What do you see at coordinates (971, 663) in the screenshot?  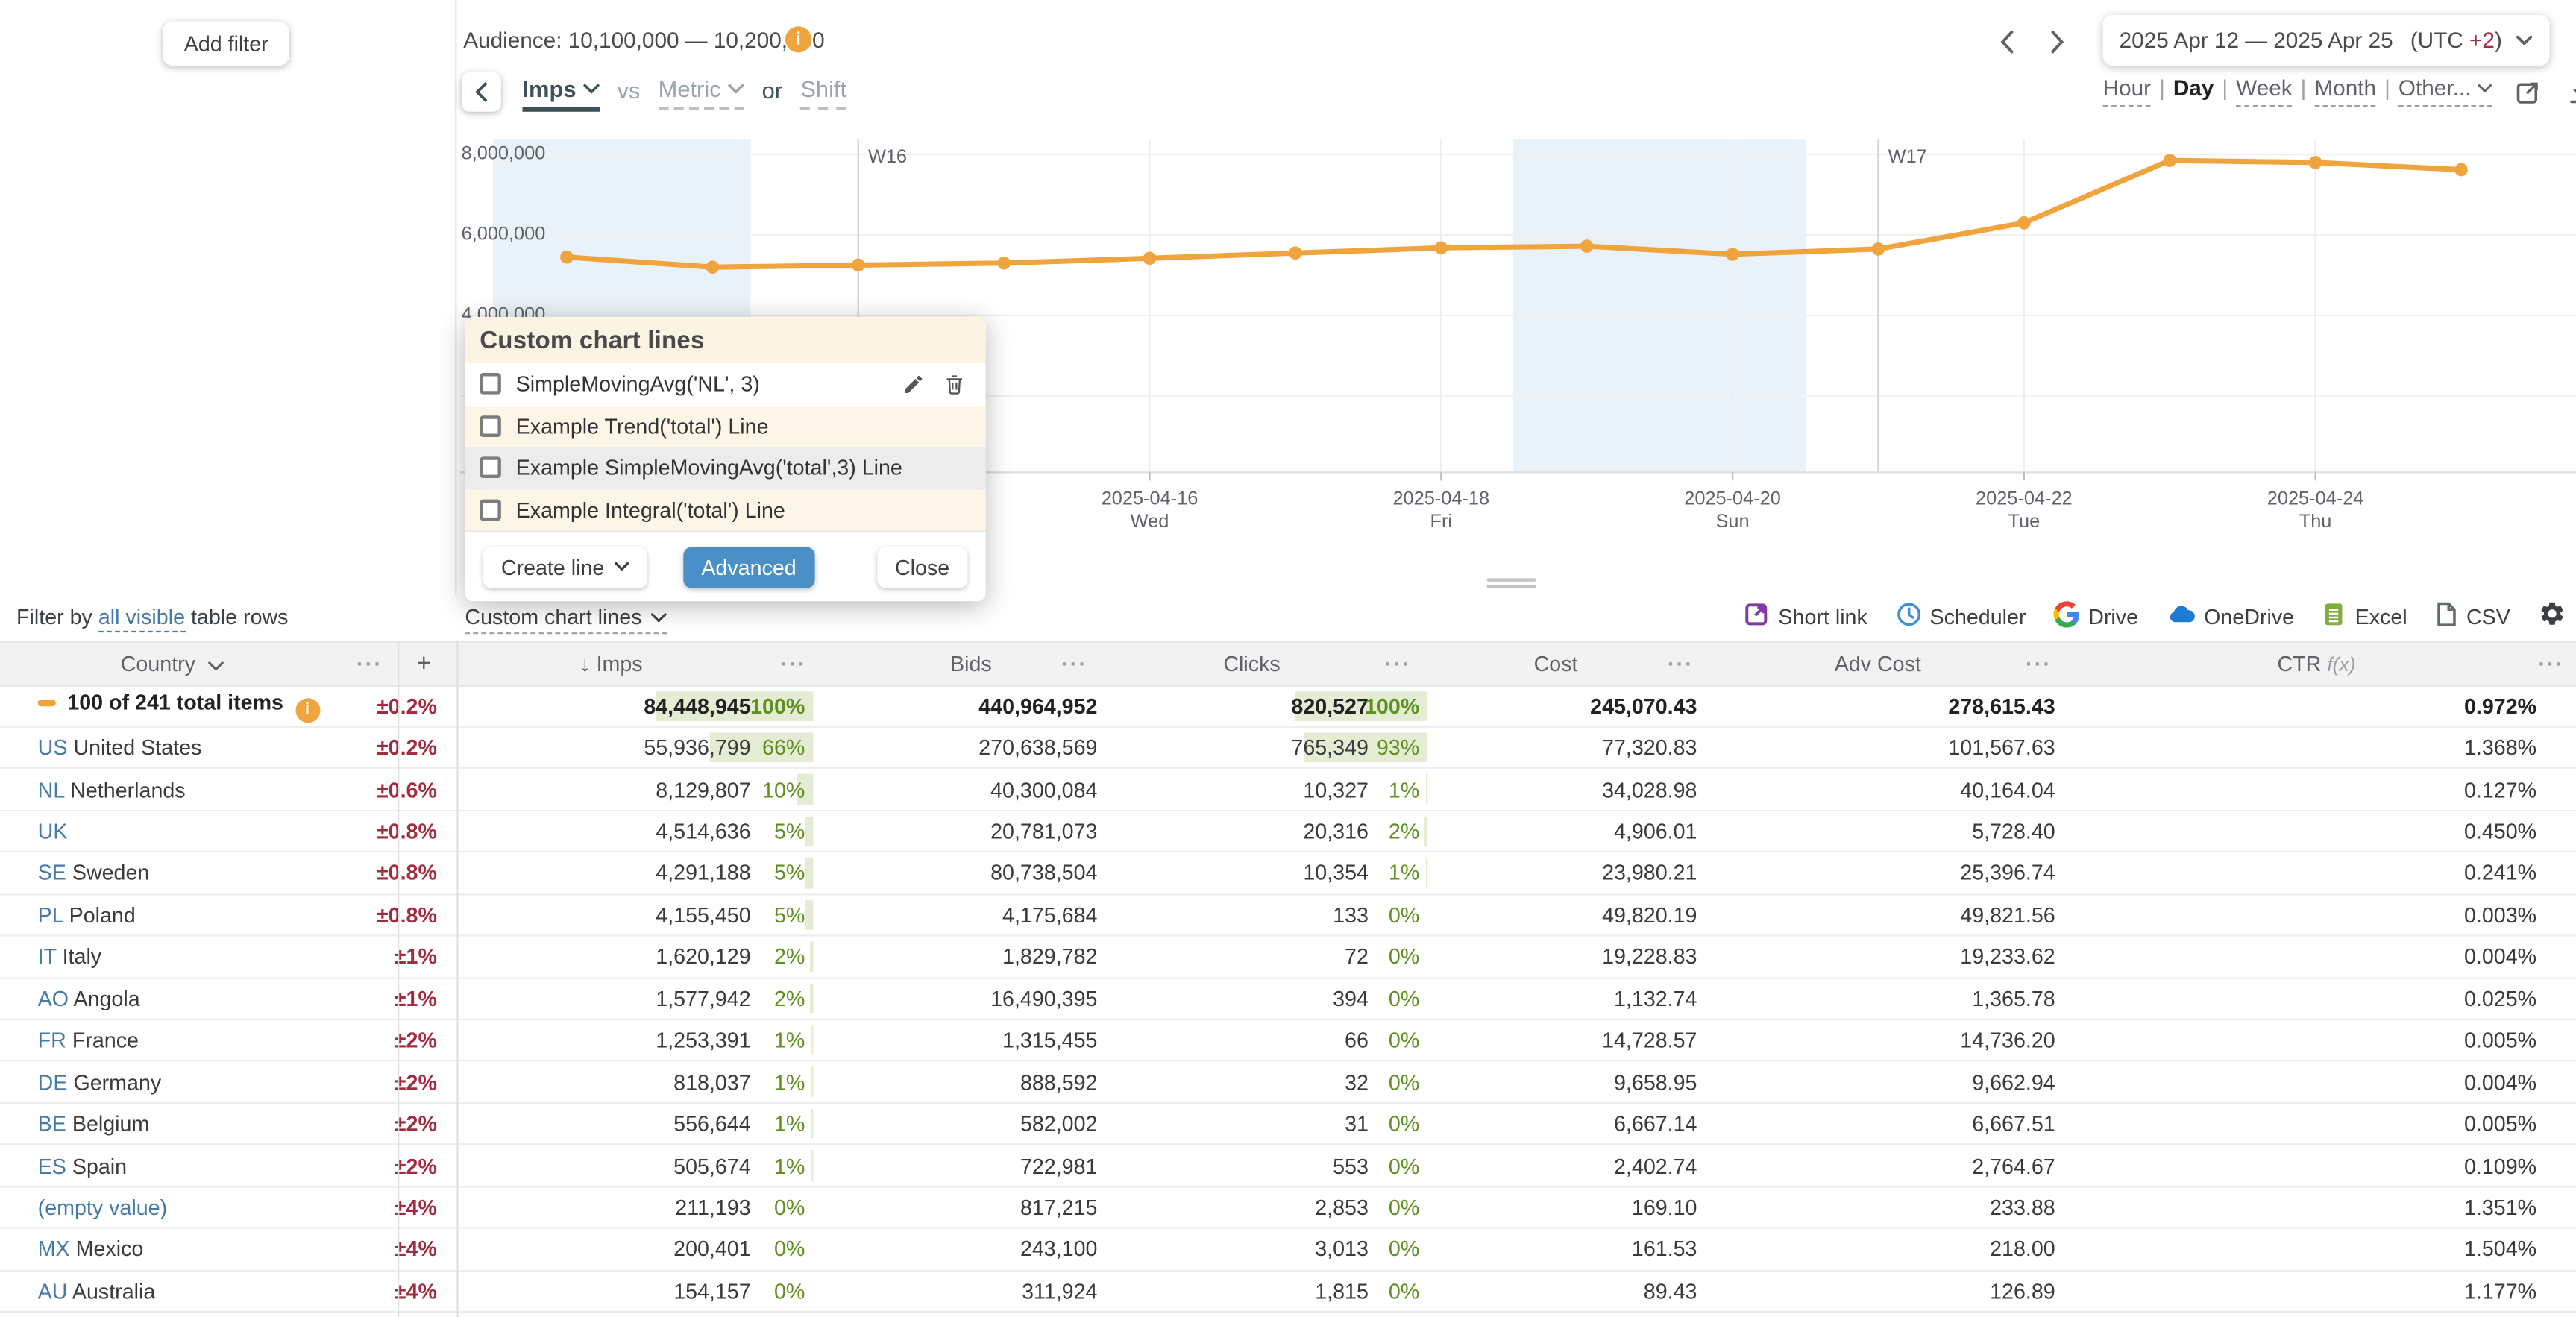 I see `column-header-bids: Bids` at bounding box center [971, 663].